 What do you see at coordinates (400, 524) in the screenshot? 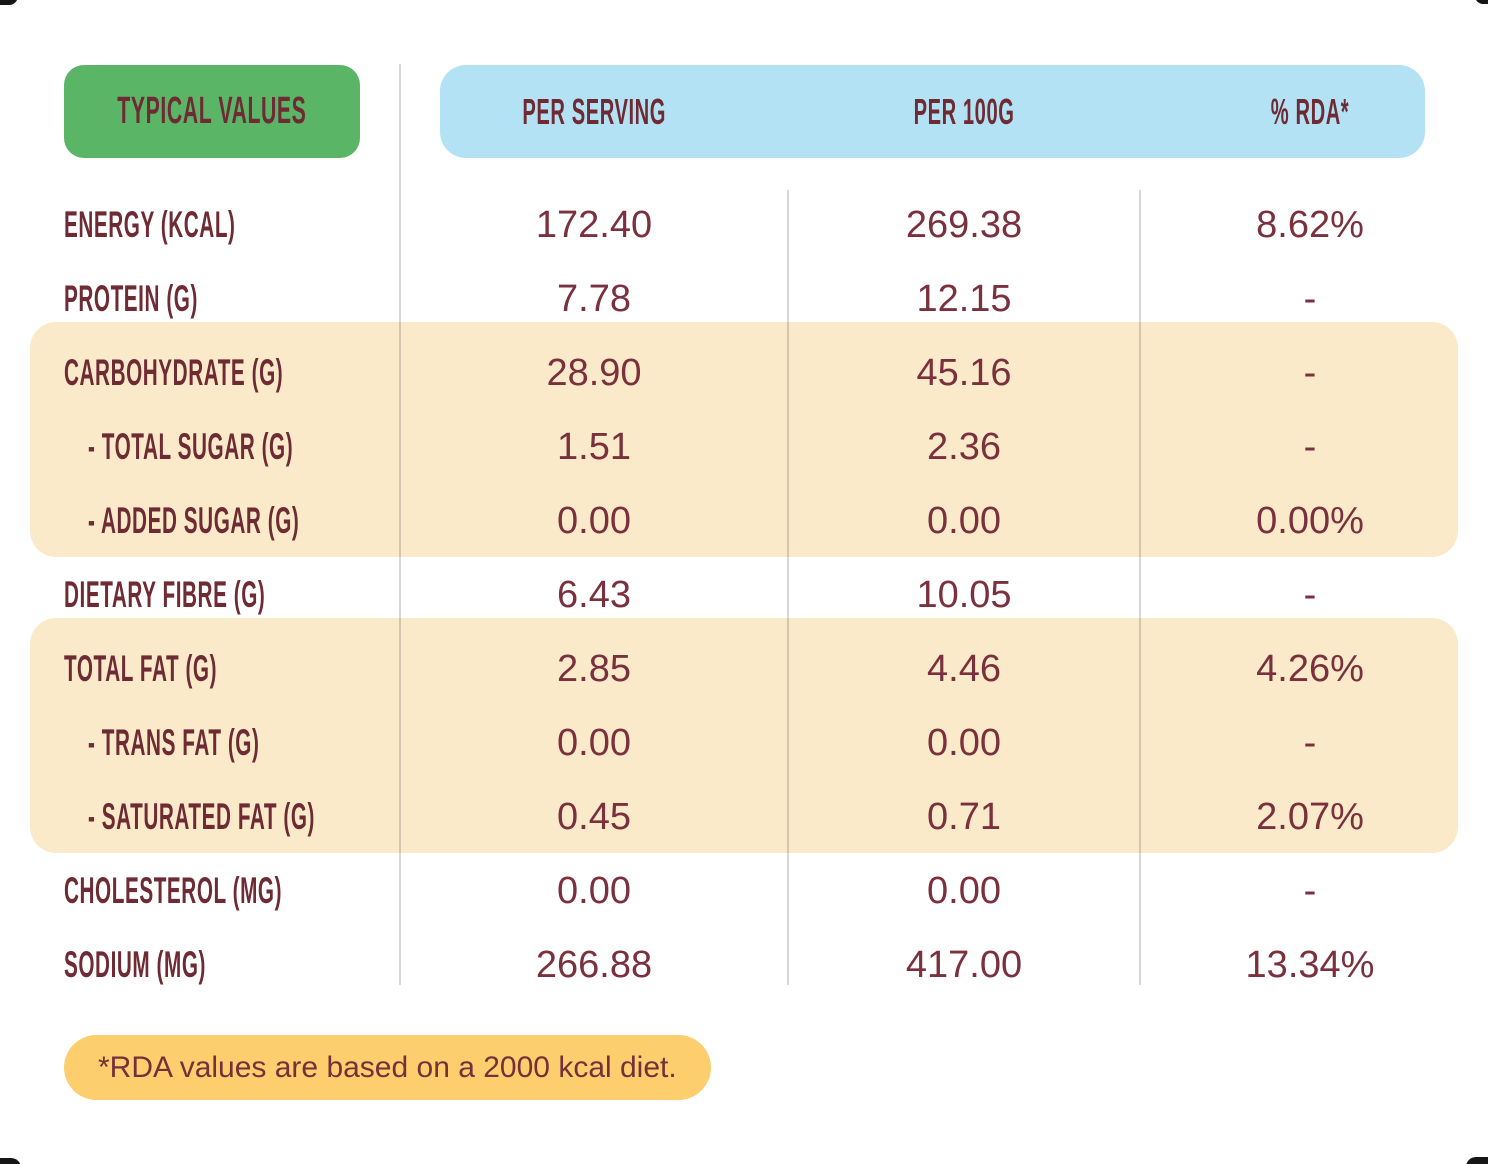
I see `column-divider-labels` at bounding box center [400, 524].